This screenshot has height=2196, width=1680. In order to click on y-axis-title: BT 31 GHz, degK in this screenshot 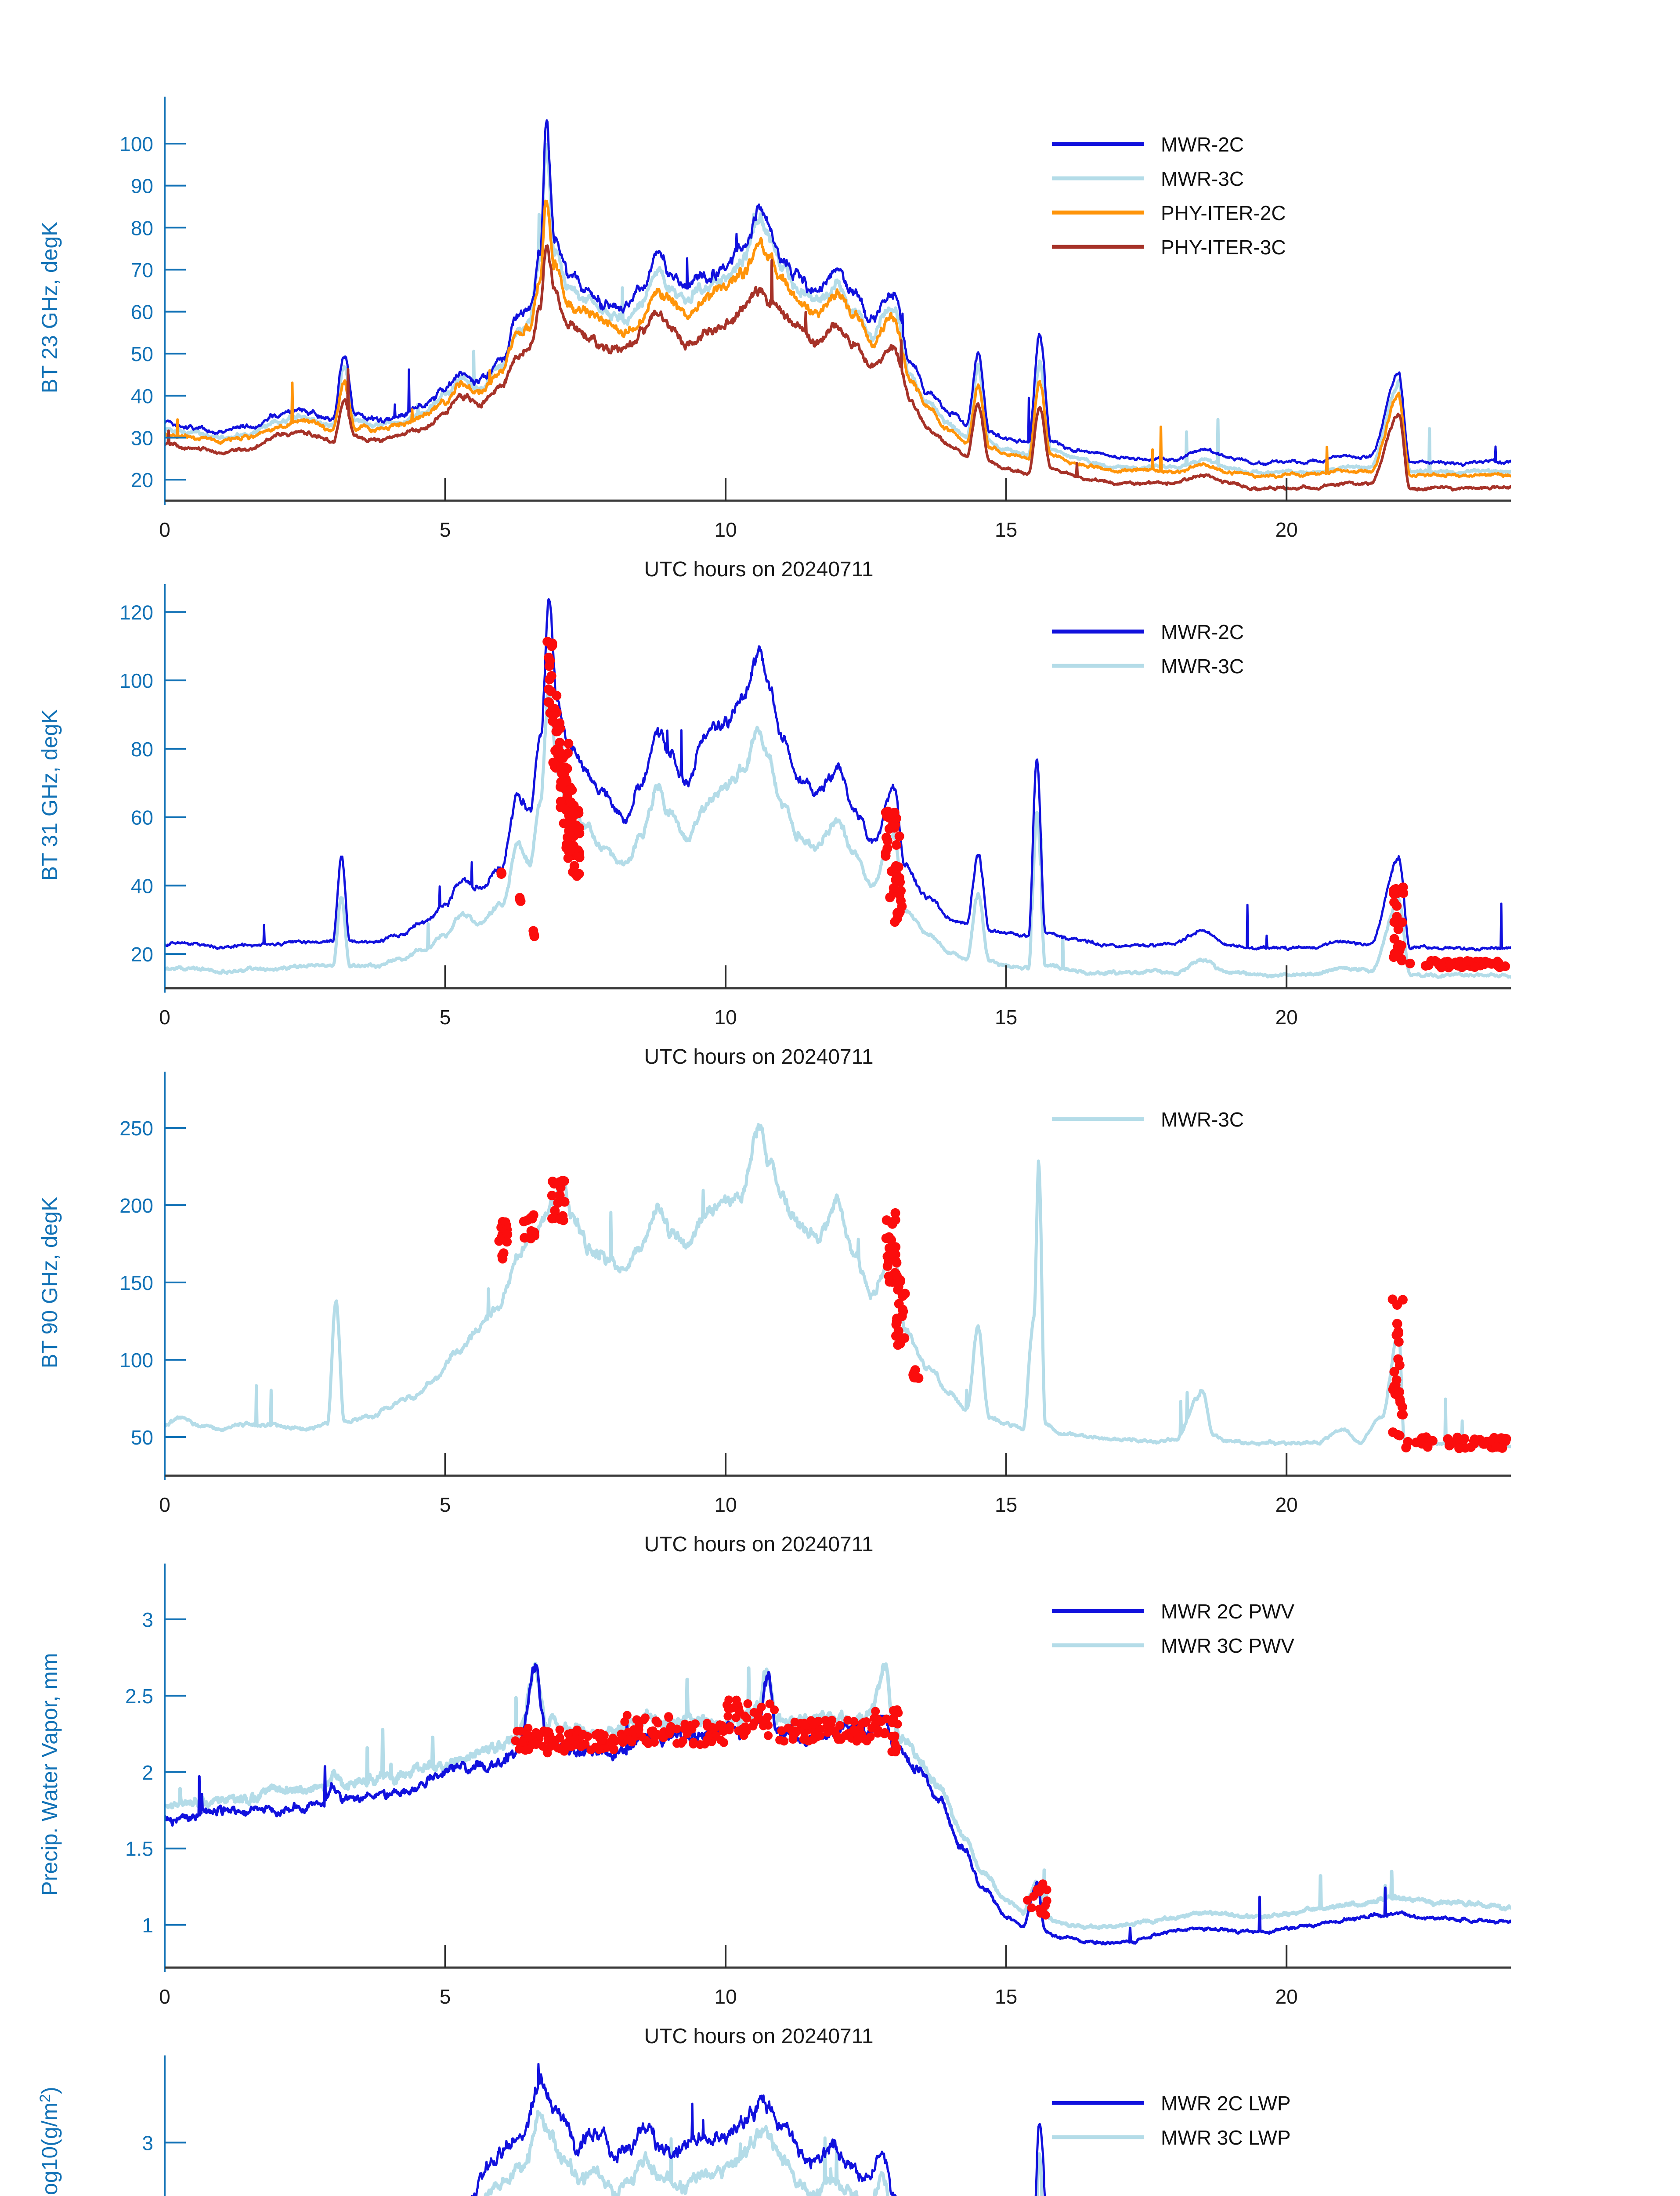, I will do `click(49, 795)`.